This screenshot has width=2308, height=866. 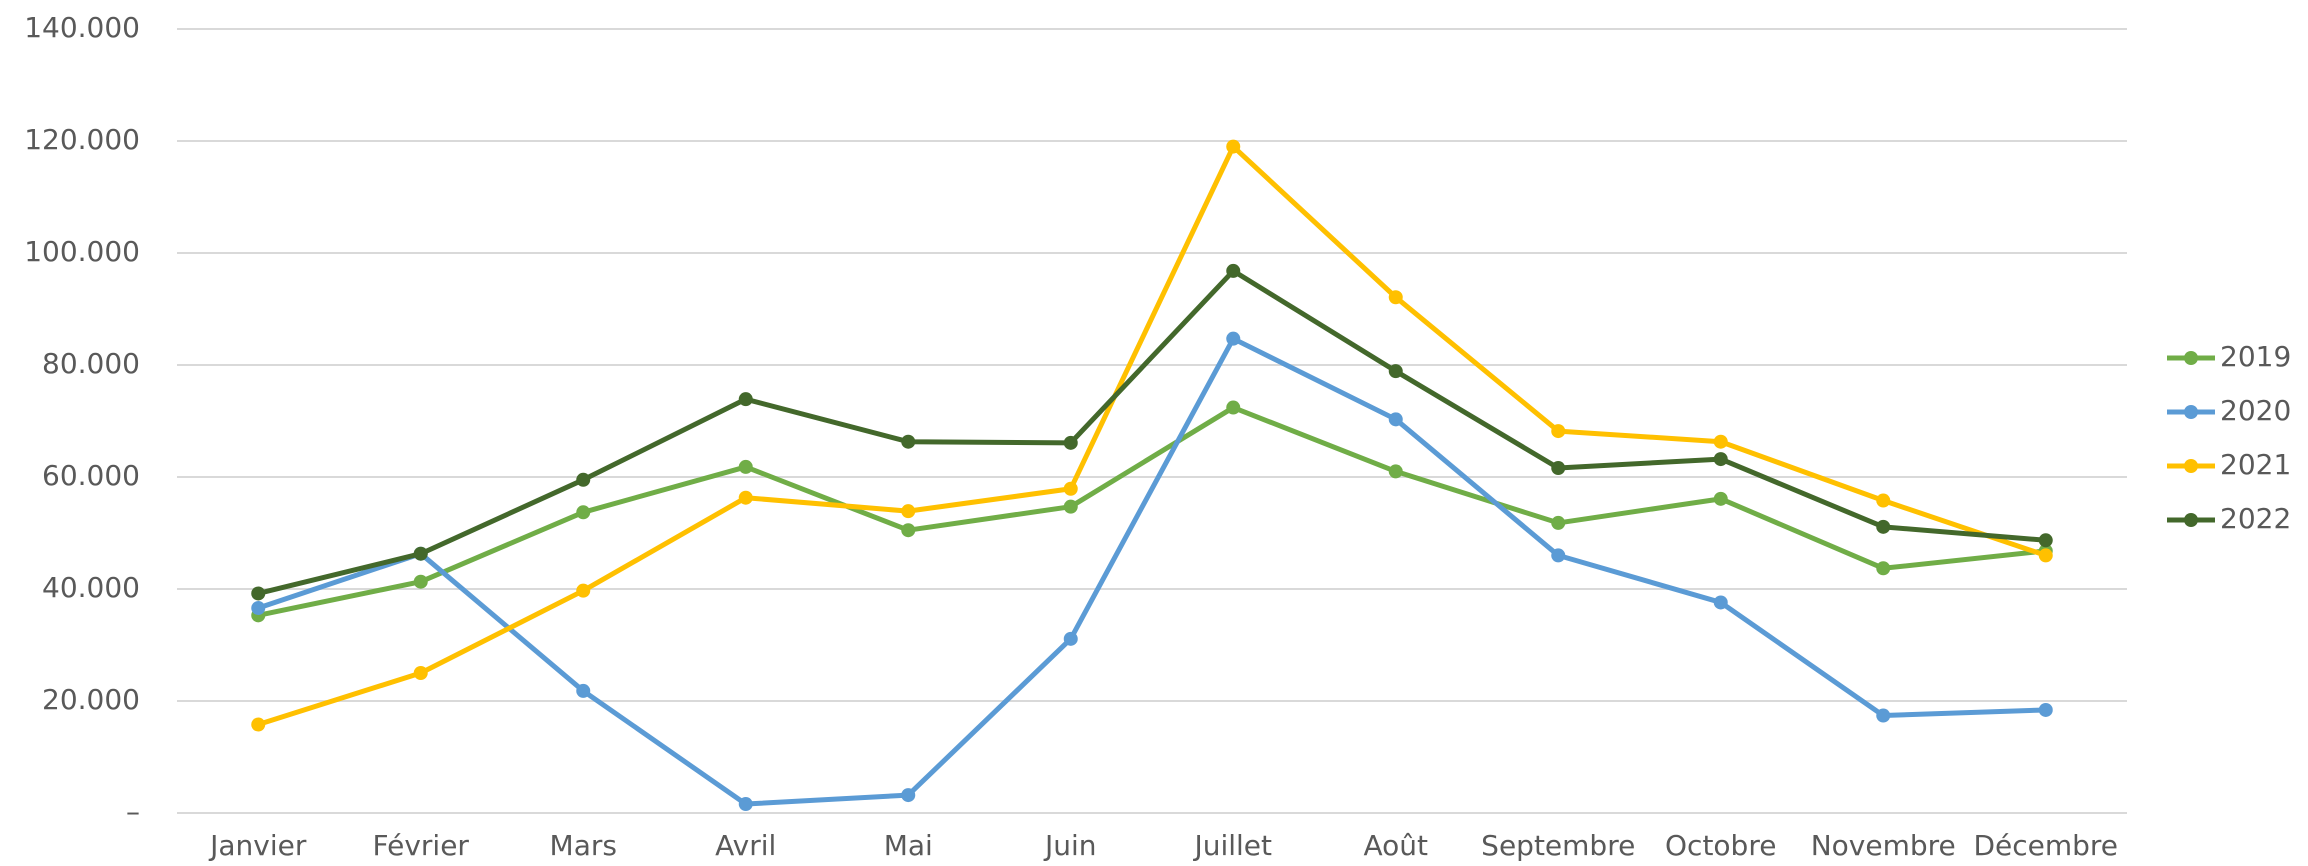 I want to click on x-tick-label: Septembre, so click(x=1558, y=845).